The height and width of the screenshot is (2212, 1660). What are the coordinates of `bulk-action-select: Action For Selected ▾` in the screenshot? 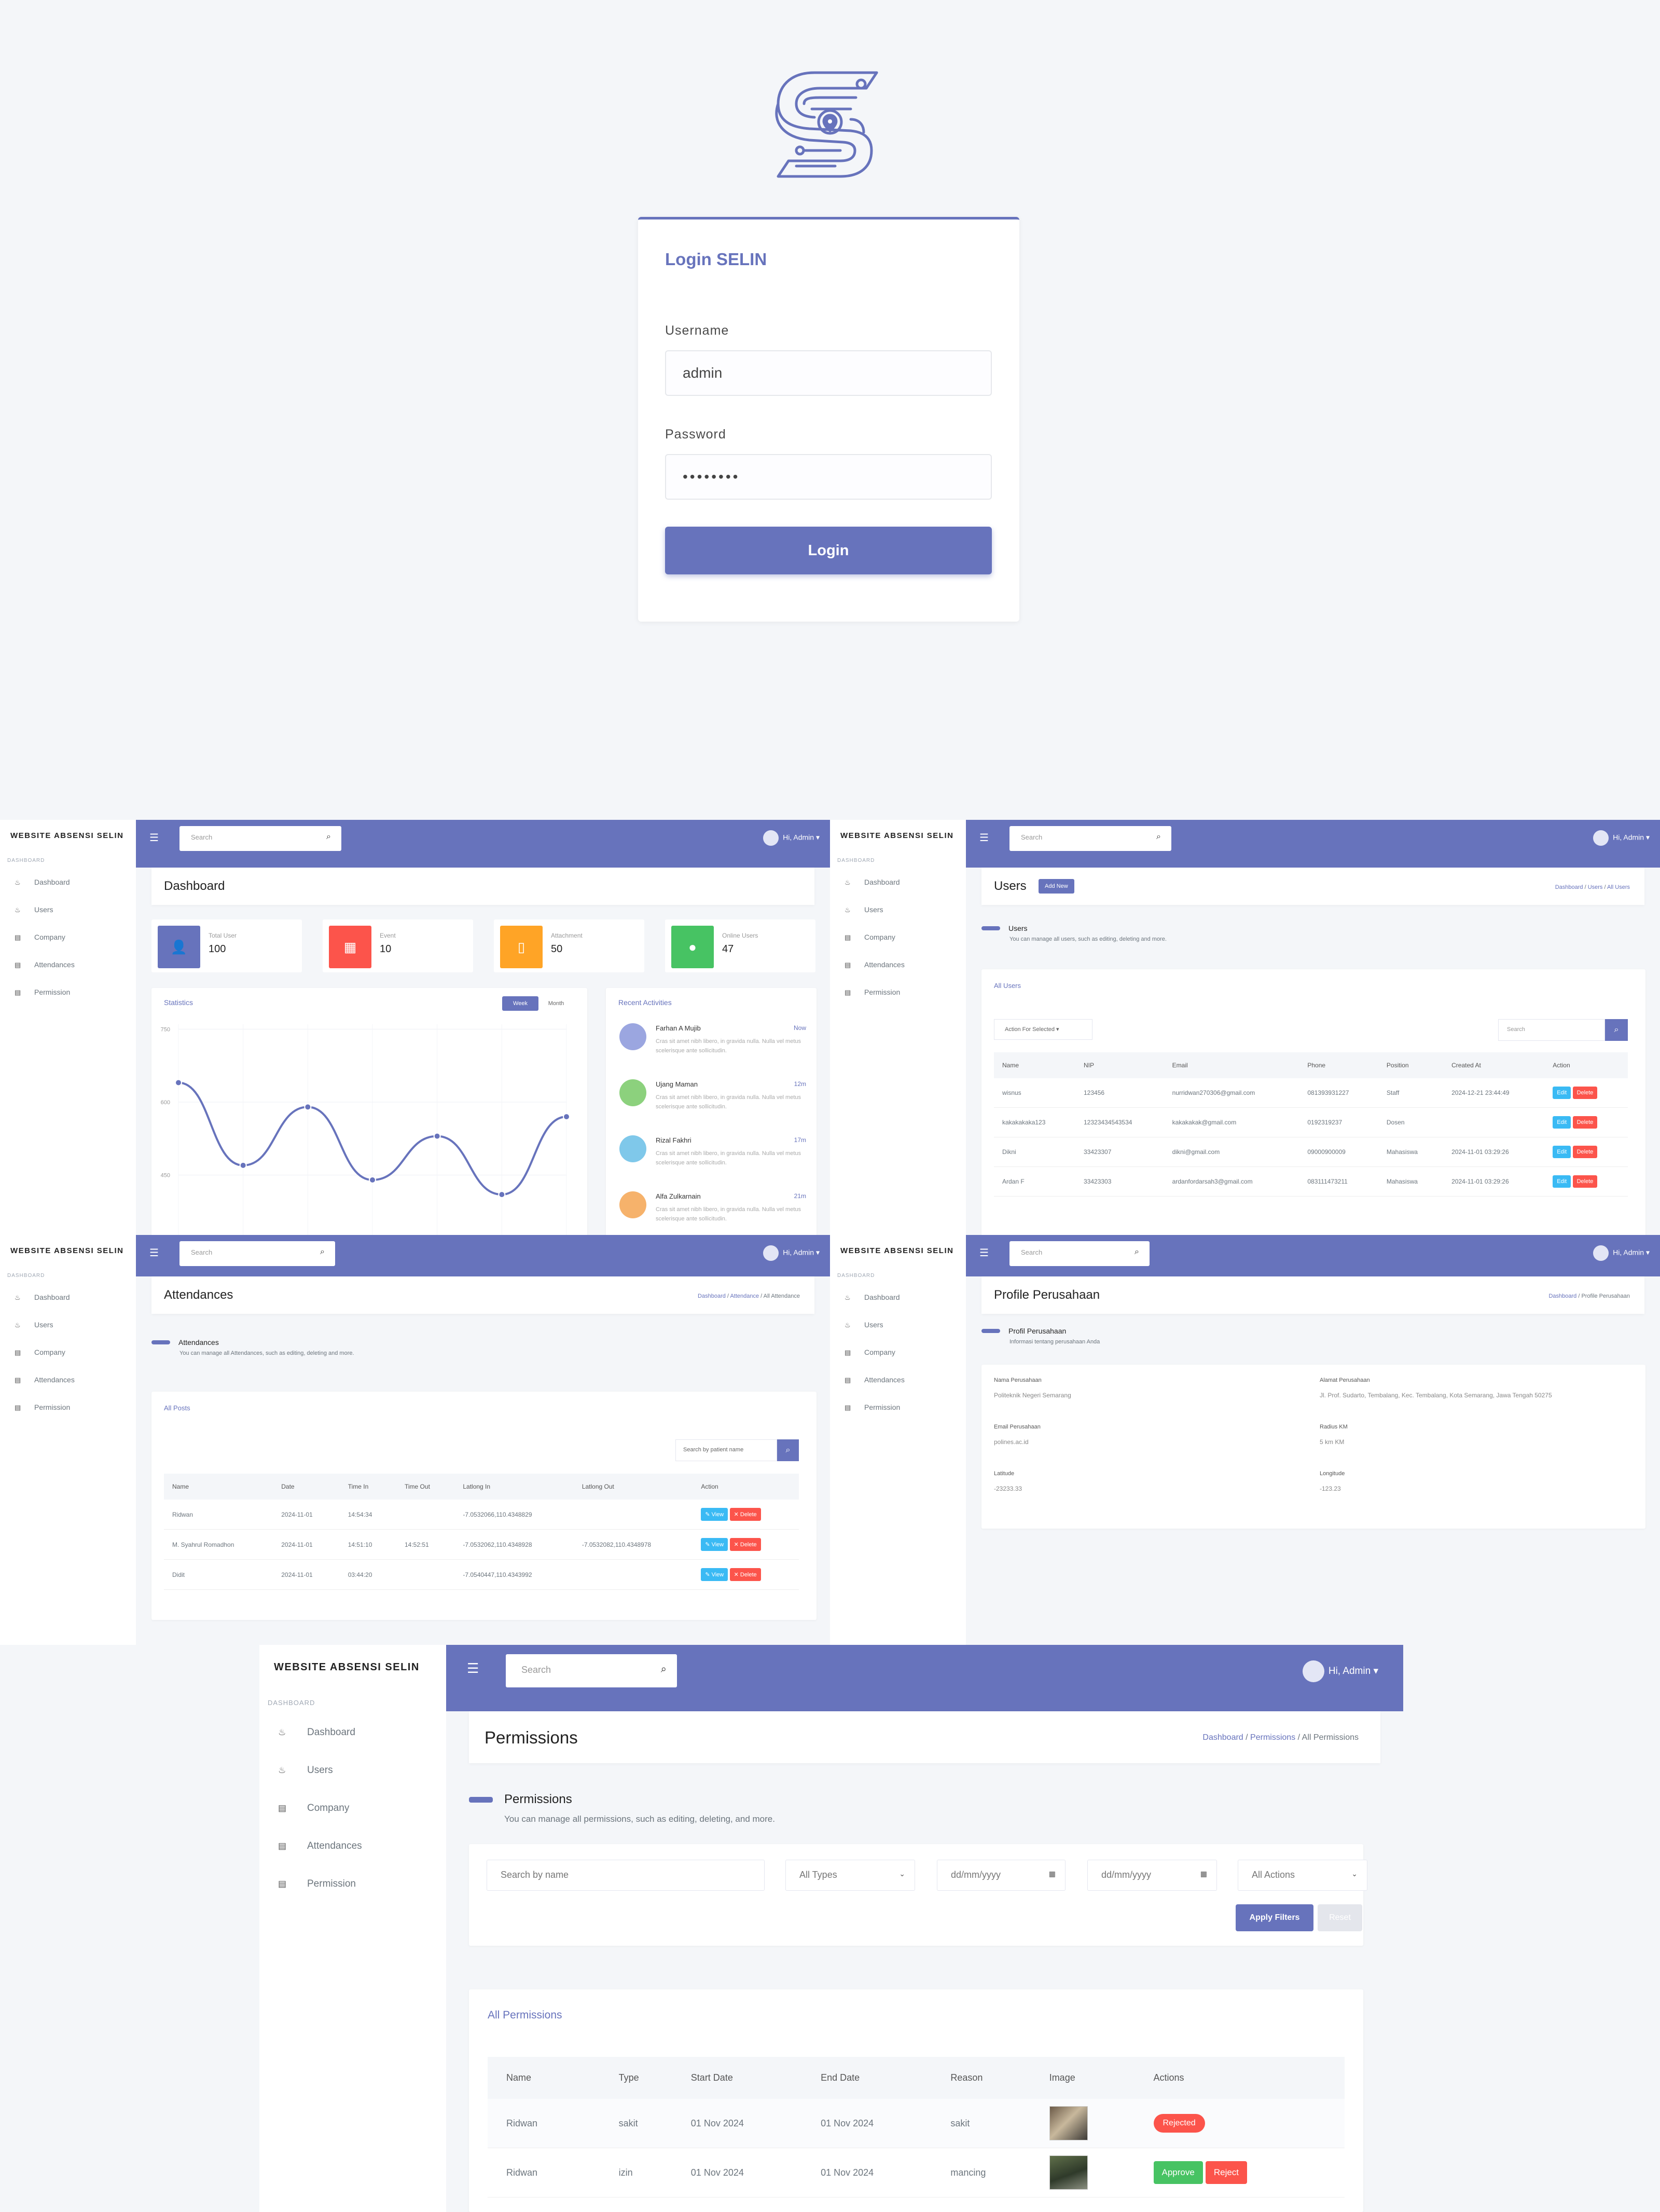 It's located at (1043, 1030).